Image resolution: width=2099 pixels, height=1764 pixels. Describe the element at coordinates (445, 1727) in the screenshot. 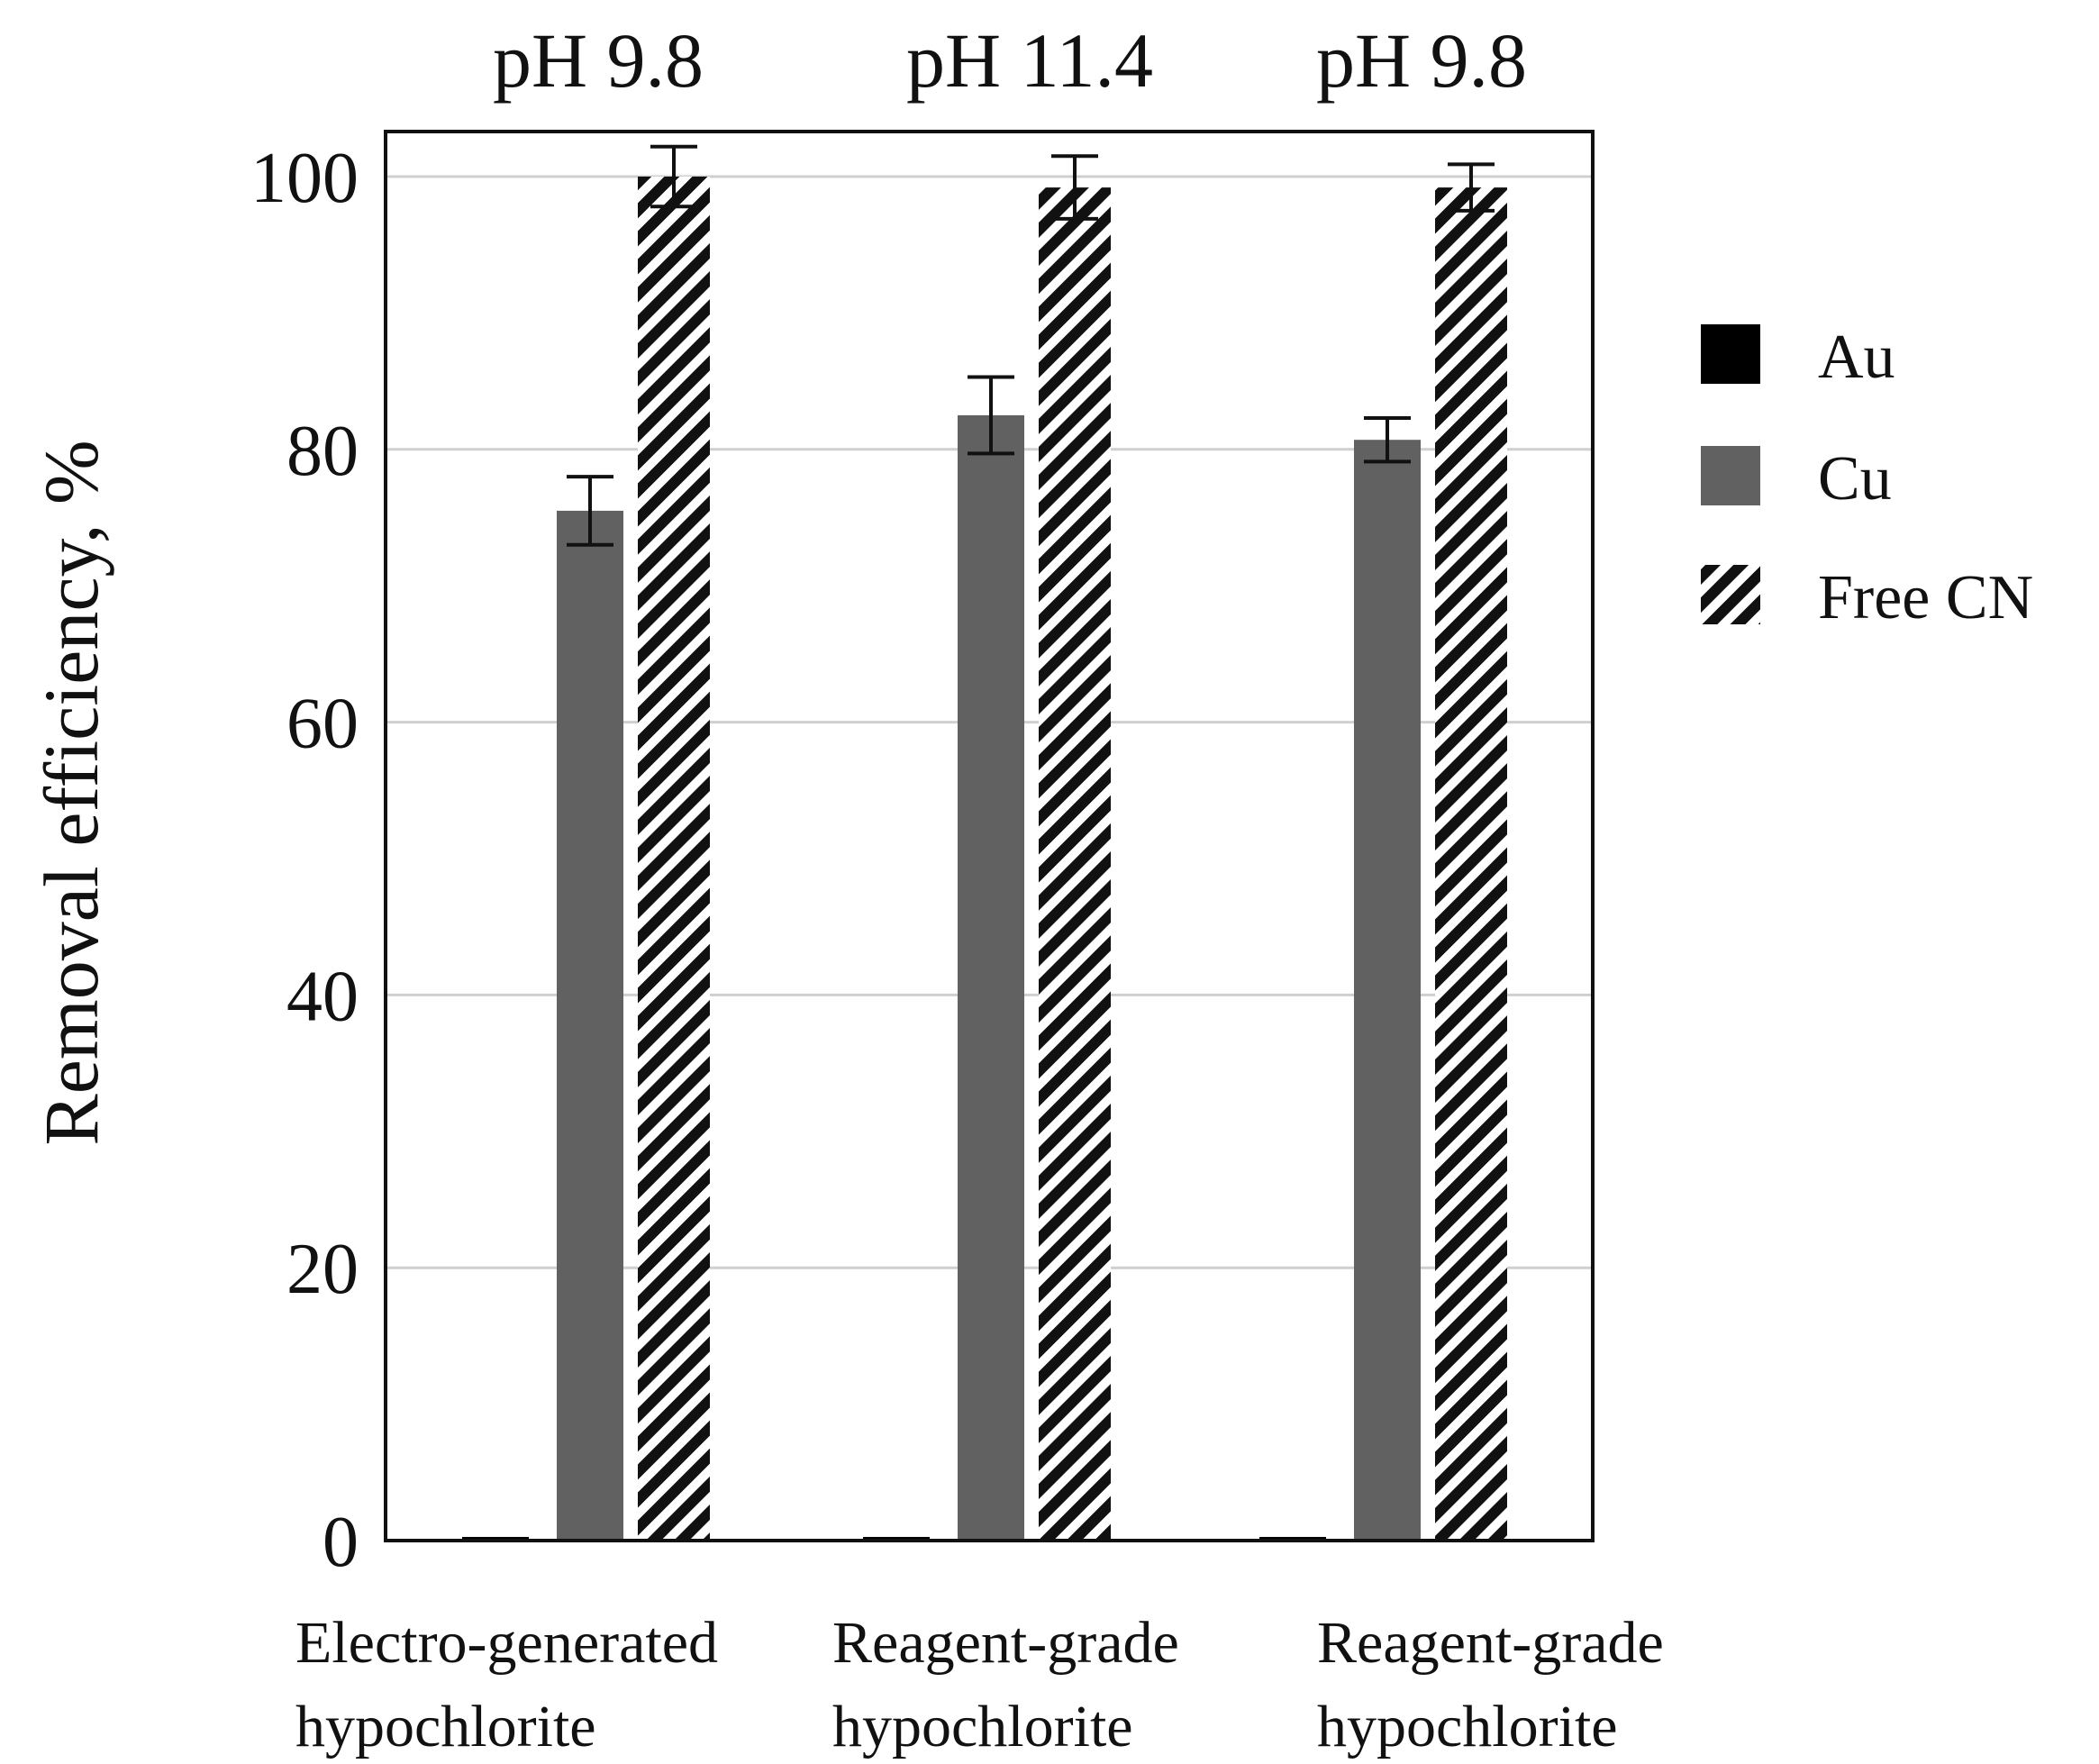

I see `category-label-1-line-2: hypochlorite` at that location.